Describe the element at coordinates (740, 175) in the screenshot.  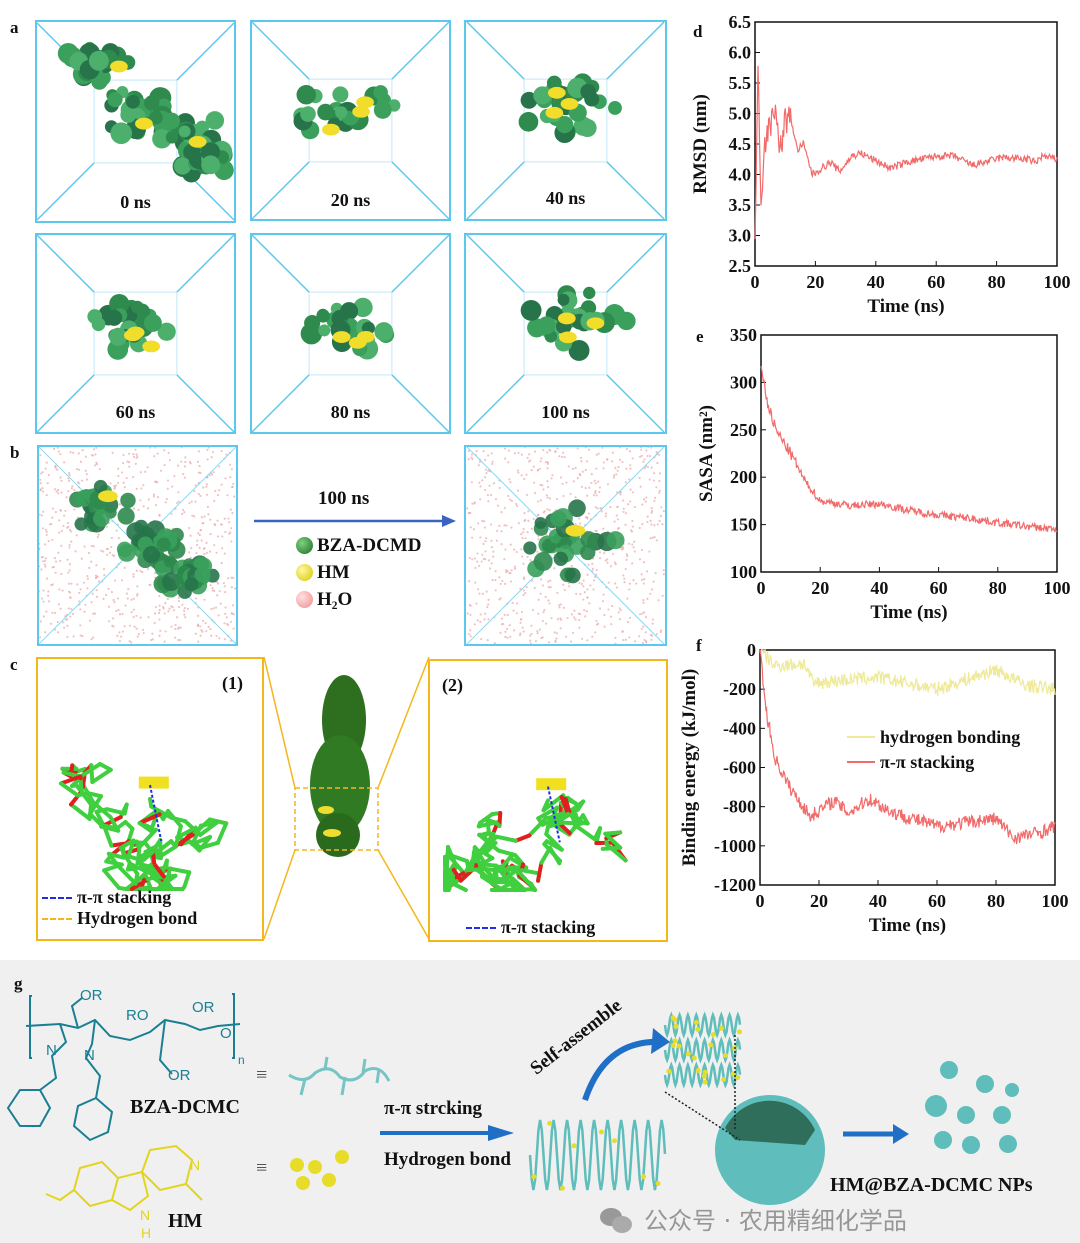
I see `y-tick-label: 4.0` at that location.